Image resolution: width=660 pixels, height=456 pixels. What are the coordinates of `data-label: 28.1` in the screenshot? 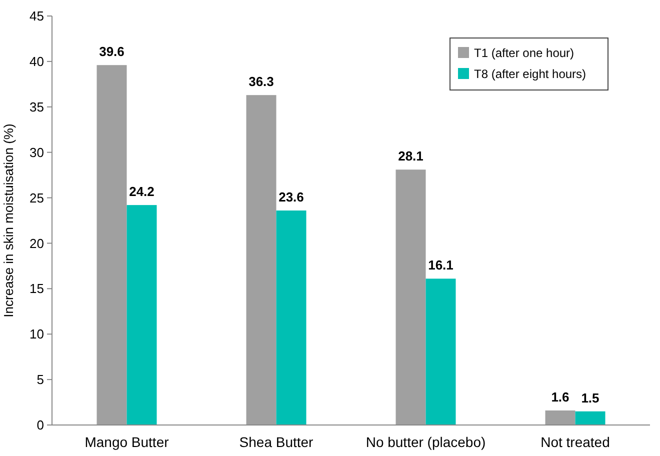 It's located at (411, 156).